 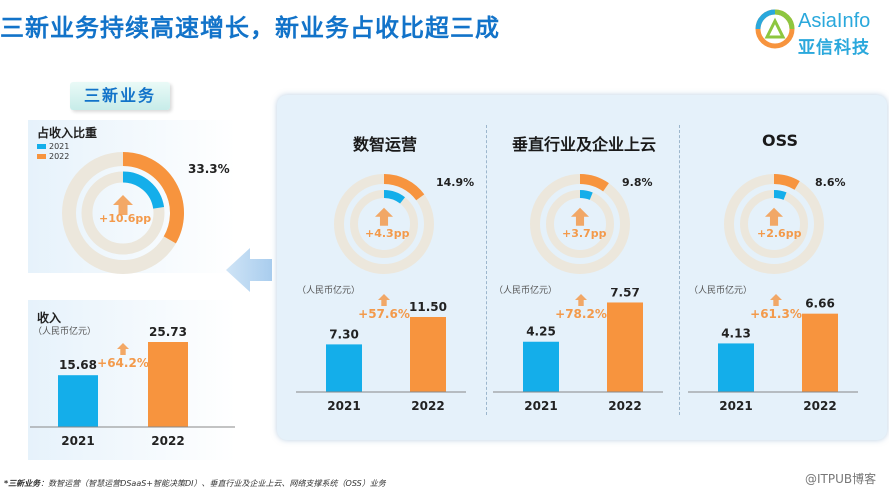 What do you see at coordinates (384, 314) in the screenshot?
I see `growth-label: +57.6%` at bounding box center [384, 314].